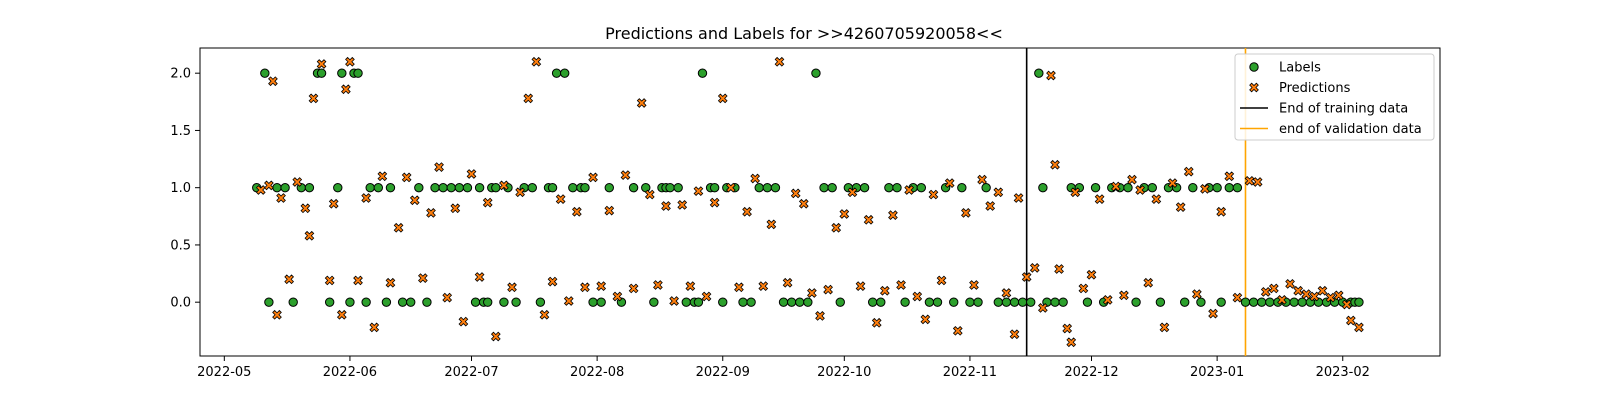 This screenshot has width=1600, height=400. Describe the element at coordinates (180, 245) in the screenshot. I see `y-tick-label: 0.5` at that location.